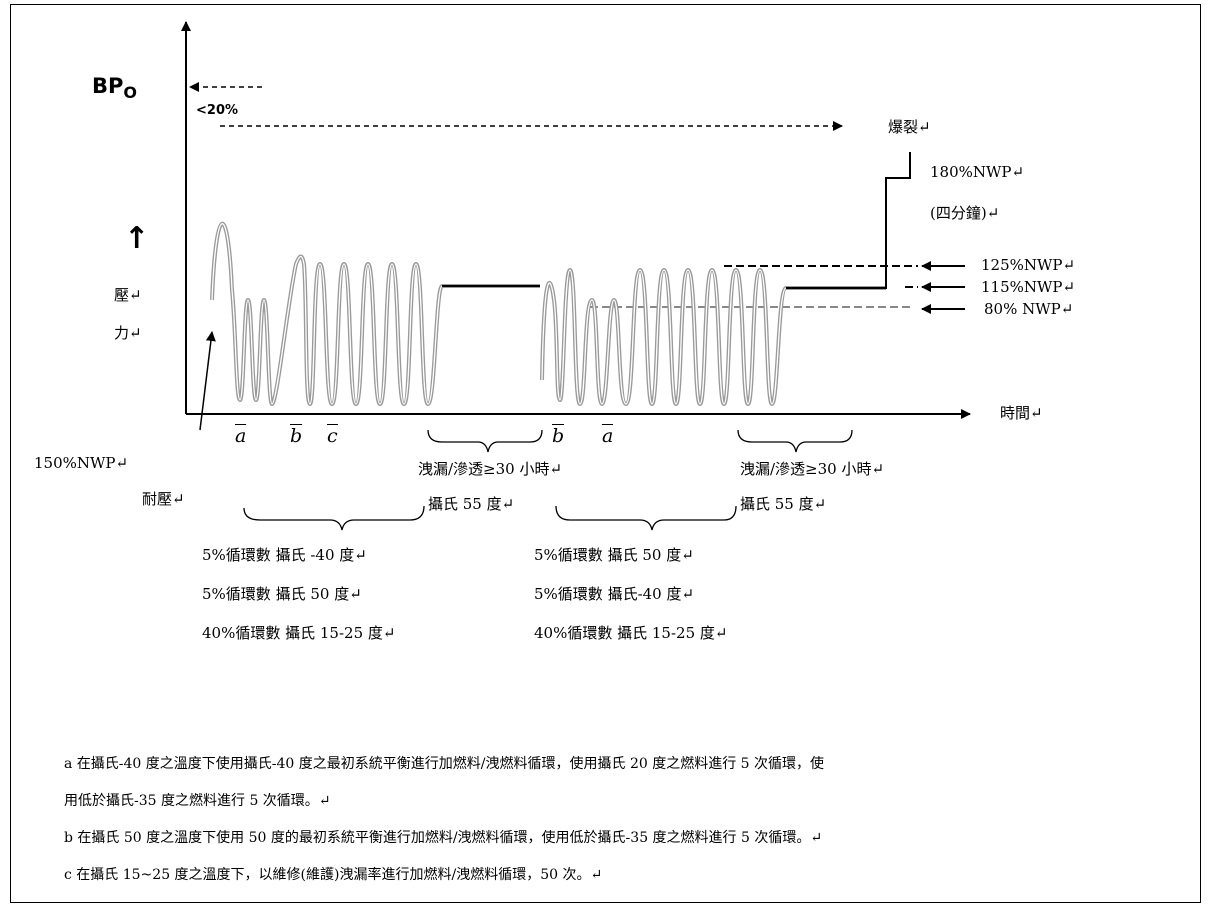 This screenshot has height=906, width=1213. Describe the element at coordinates (1021, 413) in the screenshot. I see `time-label: 時間↵` at that location.